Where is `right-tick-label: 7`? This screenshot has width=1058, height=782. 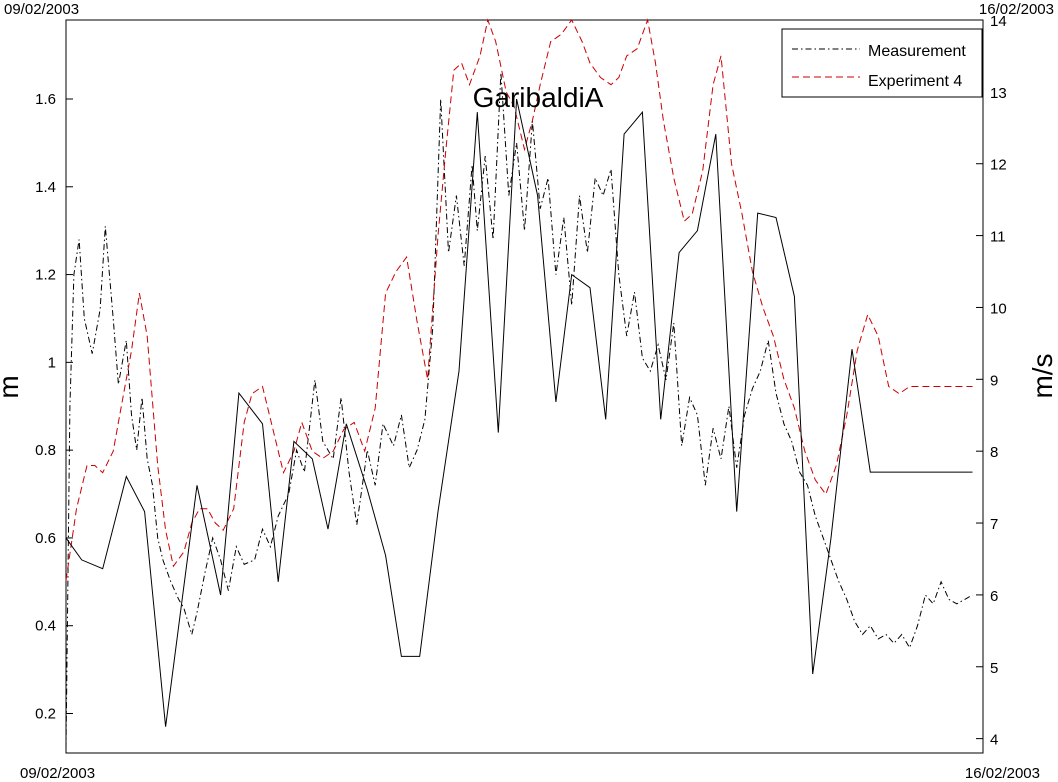
right-tick-label: 7 is located at coordinates (994, 524).